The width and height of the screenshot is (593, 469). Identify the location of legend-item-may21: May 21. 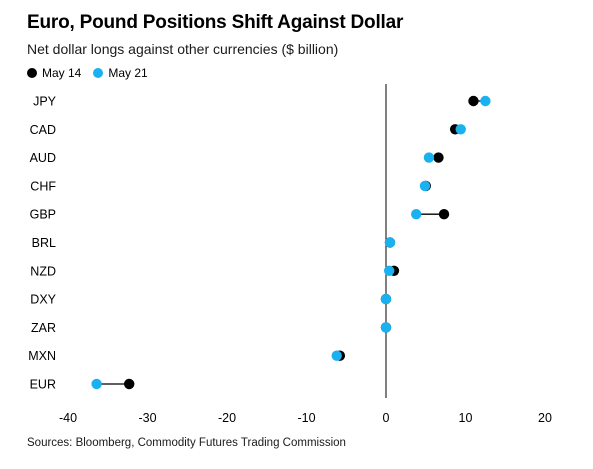
(120, 73).